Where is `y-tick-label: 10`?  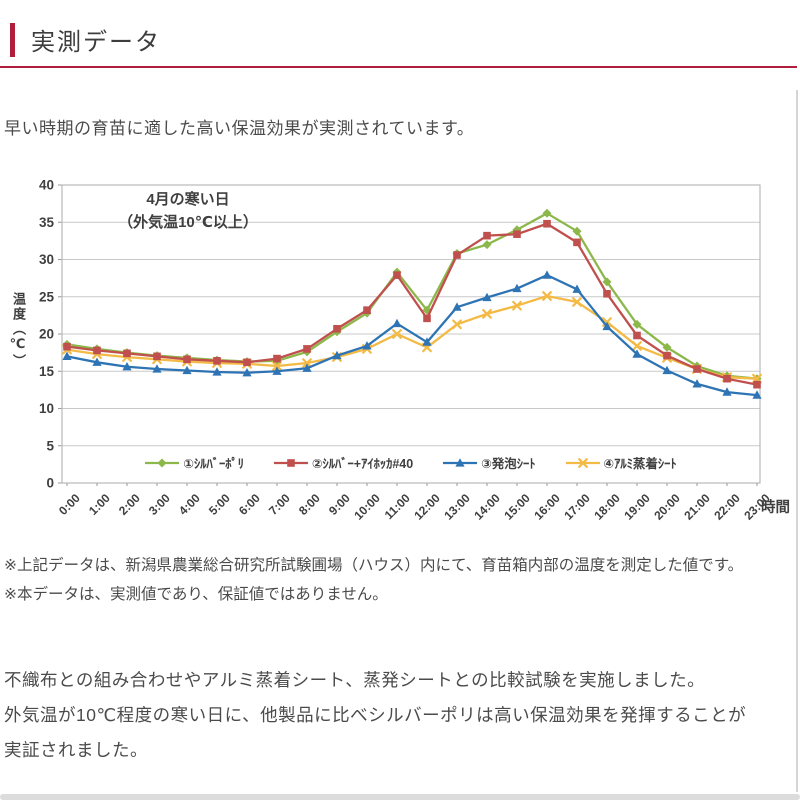
y-tick-label: 10 is located at coordinates (46, 408).